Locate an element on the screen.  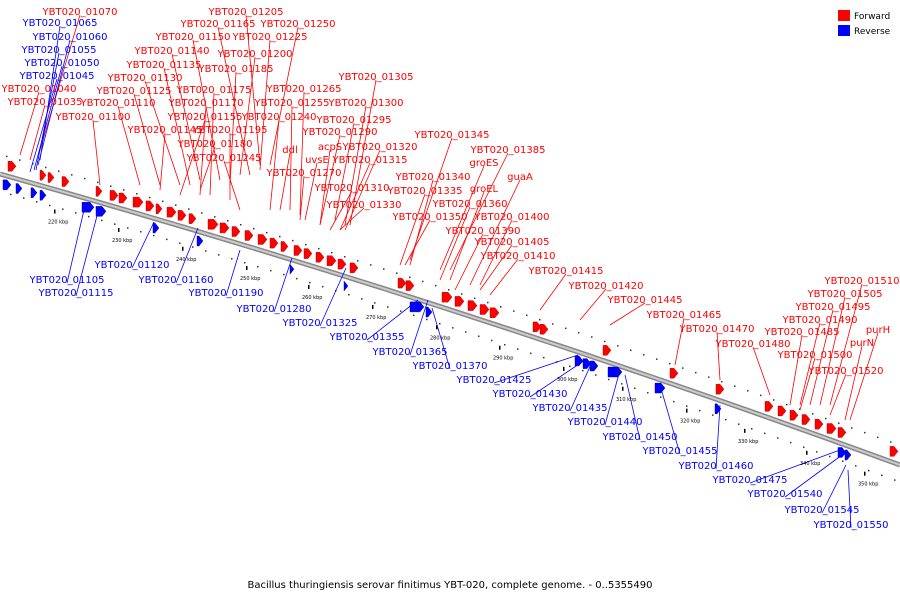
reverse-gene-label: YBT020_01115 is located at coordinates (76, 293).